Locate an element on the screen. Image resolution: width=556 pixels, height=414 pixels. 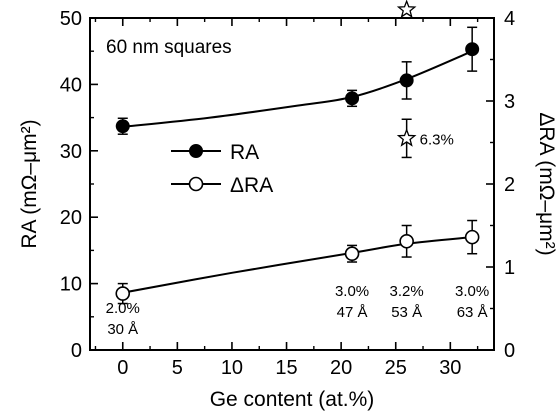
y-left-tick-label: 0 is located at coordinates (76, 351).